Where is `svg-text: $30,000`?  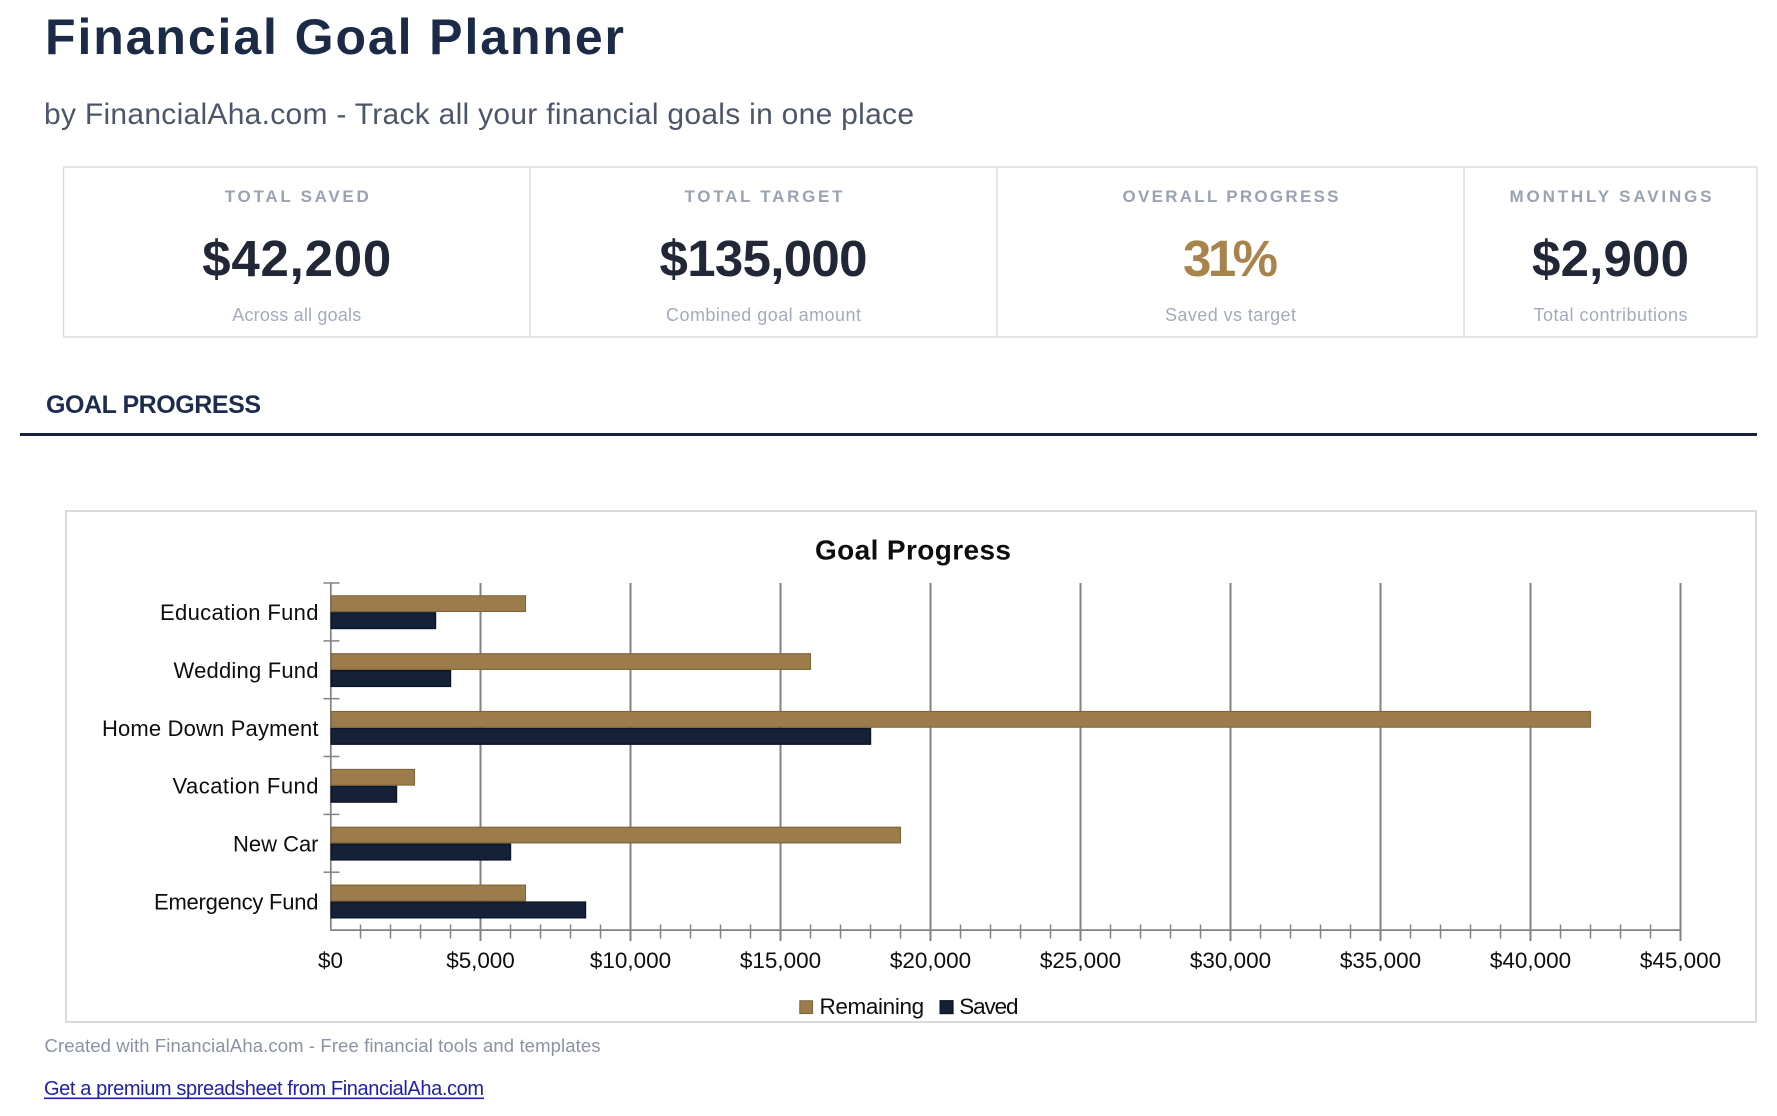
svg-text: $30,000 is located at coordinates (1230, 960).